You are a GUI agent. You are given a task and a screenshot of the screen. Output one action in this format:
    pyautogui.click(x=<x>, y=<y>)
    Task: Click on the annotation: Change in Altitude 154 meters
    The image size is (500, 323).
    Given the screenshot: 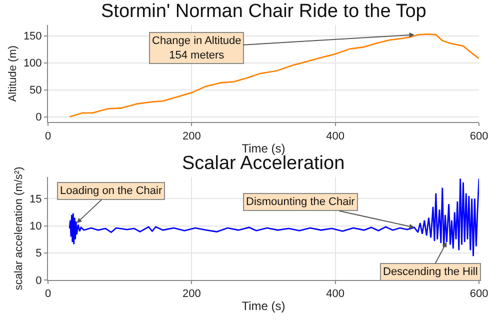 What is the action you would take?
    pyautogui.click(x=197, y=48)
    